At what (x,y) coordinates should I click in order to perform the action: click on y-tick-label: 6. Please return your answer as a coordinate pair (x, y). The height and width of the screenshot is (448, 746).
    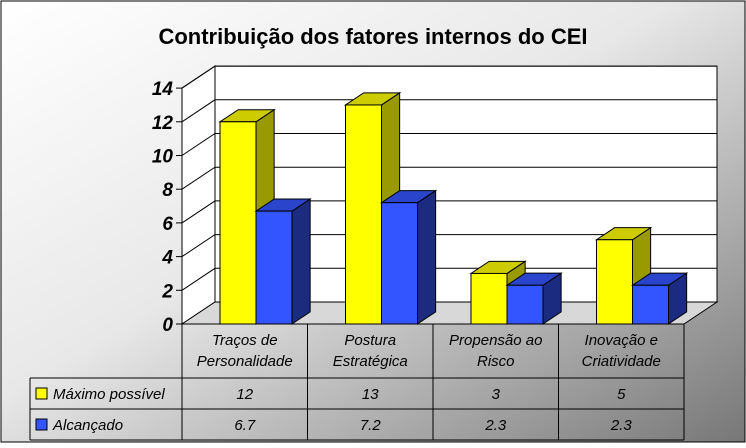
    Looking at the image, I should click on (167, 224).